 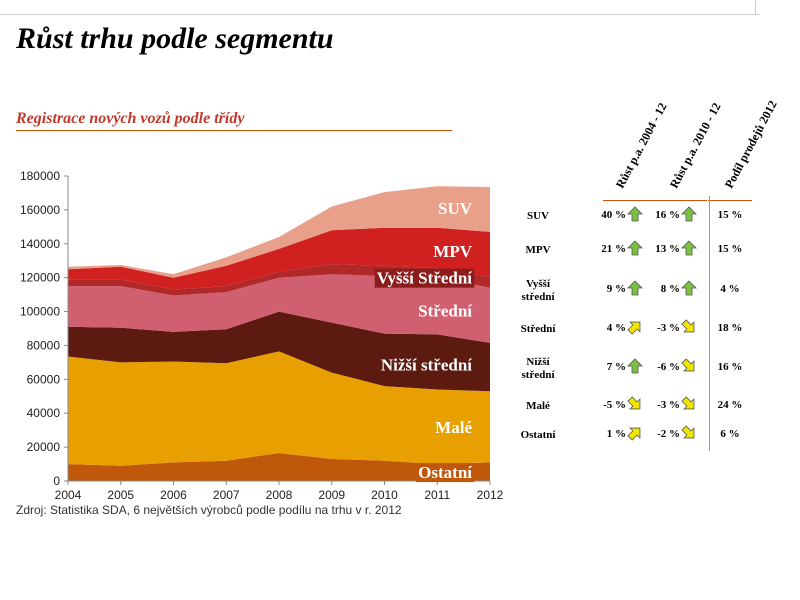 I want to click on row-label-line: SUV, so click(x=537, y=216).